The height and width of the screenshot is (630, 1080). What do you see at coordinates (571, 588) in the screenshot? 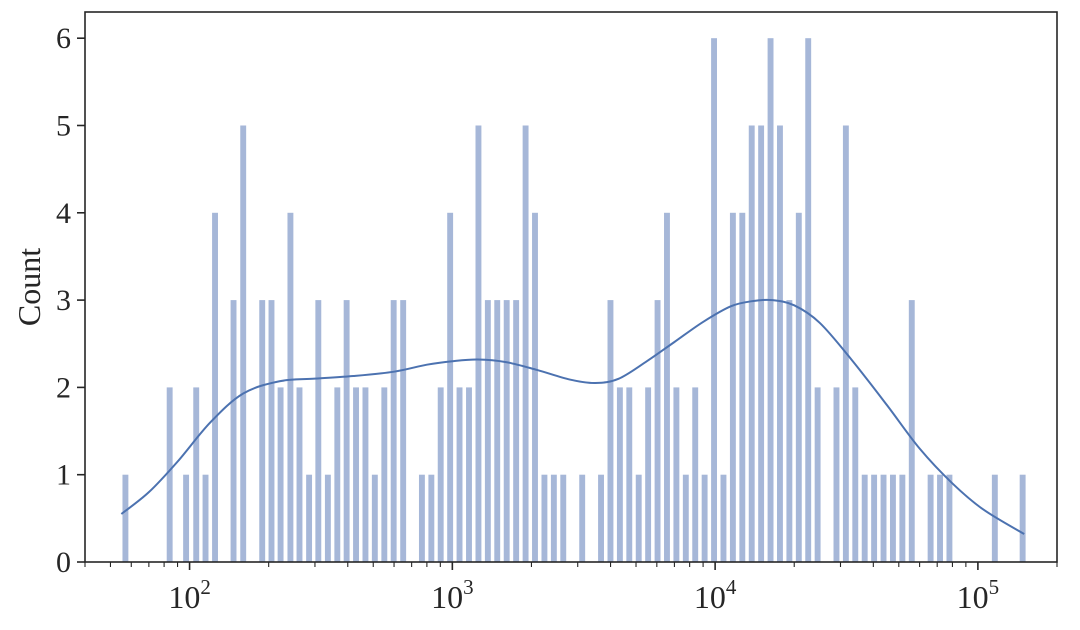
I see `x-axis: 10² 10³ 10⁴ 10⁵` at bounding box center [571, 588].